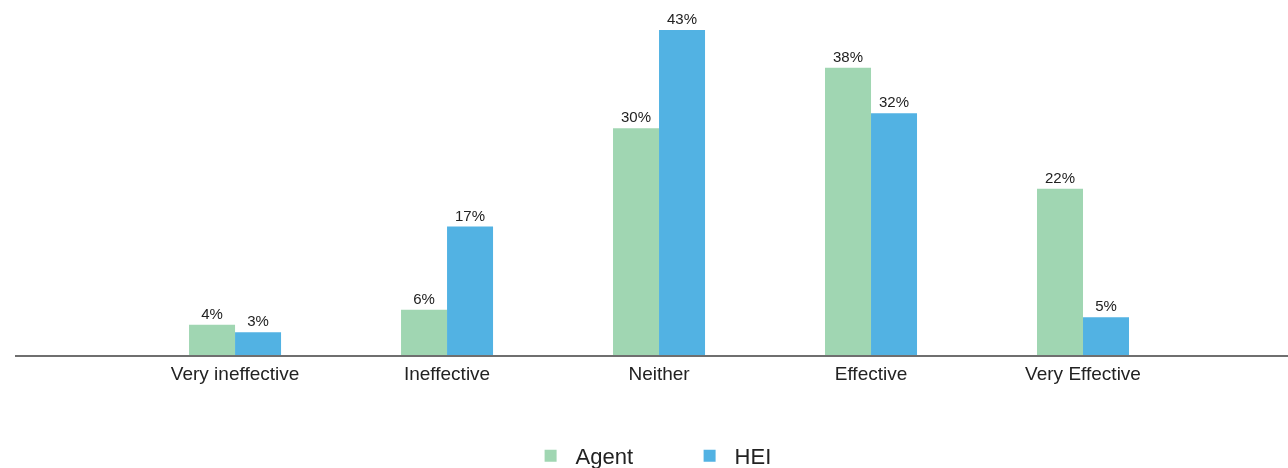 Image resolution: width=1288 pixels, height=468 pixels. Describe the element at coordinates (871, 373) in the screenshot. I see `x-tick-label: Effective` at that location.